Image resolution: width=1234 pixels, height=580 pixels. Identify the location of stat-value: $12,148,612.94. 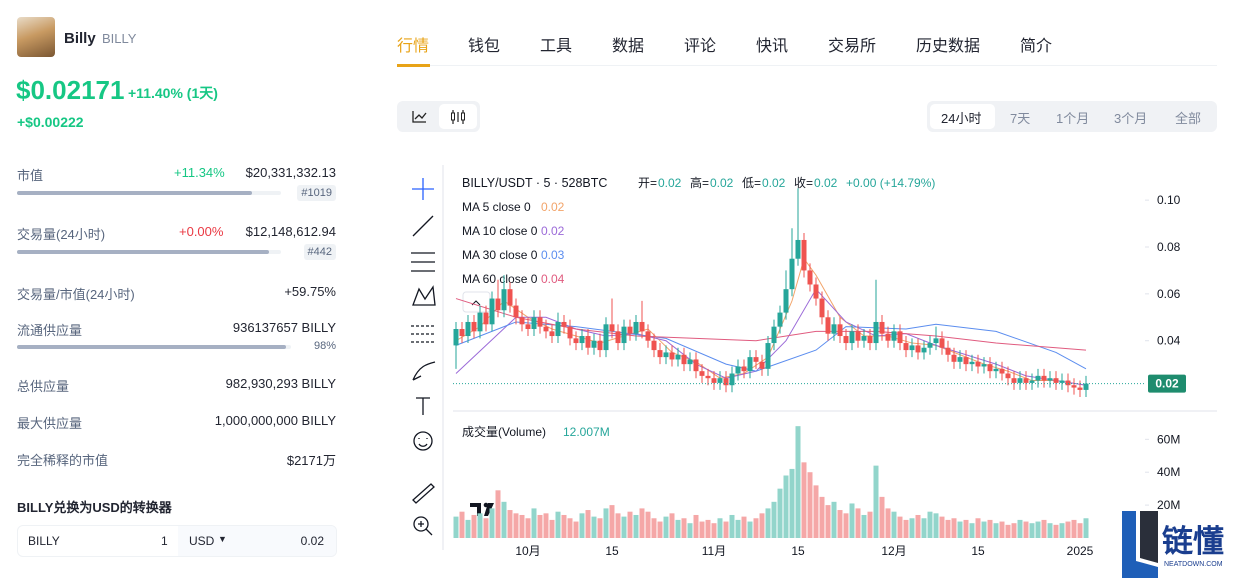
(290, 231).